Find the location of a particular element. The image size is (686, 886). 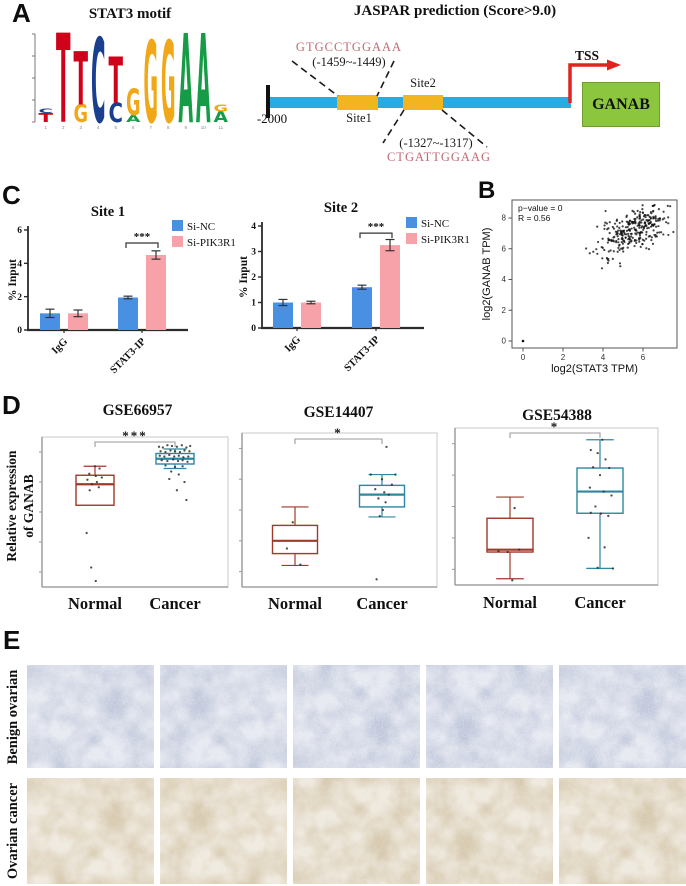

jaspar-title: JASPAR prediction (Score>9.0) is located at coordinates (455, 11).